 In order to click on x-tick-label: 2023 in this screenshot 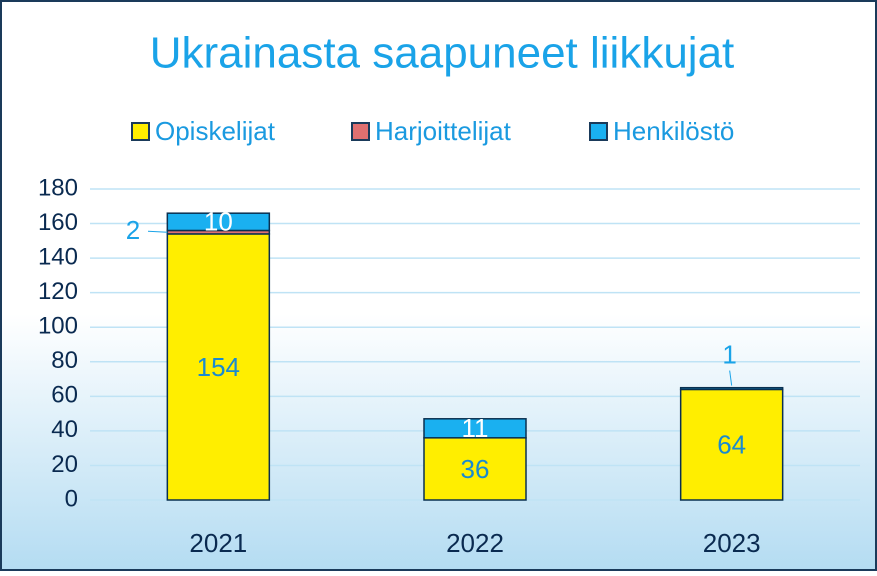, I will do `click(732, 543)`.